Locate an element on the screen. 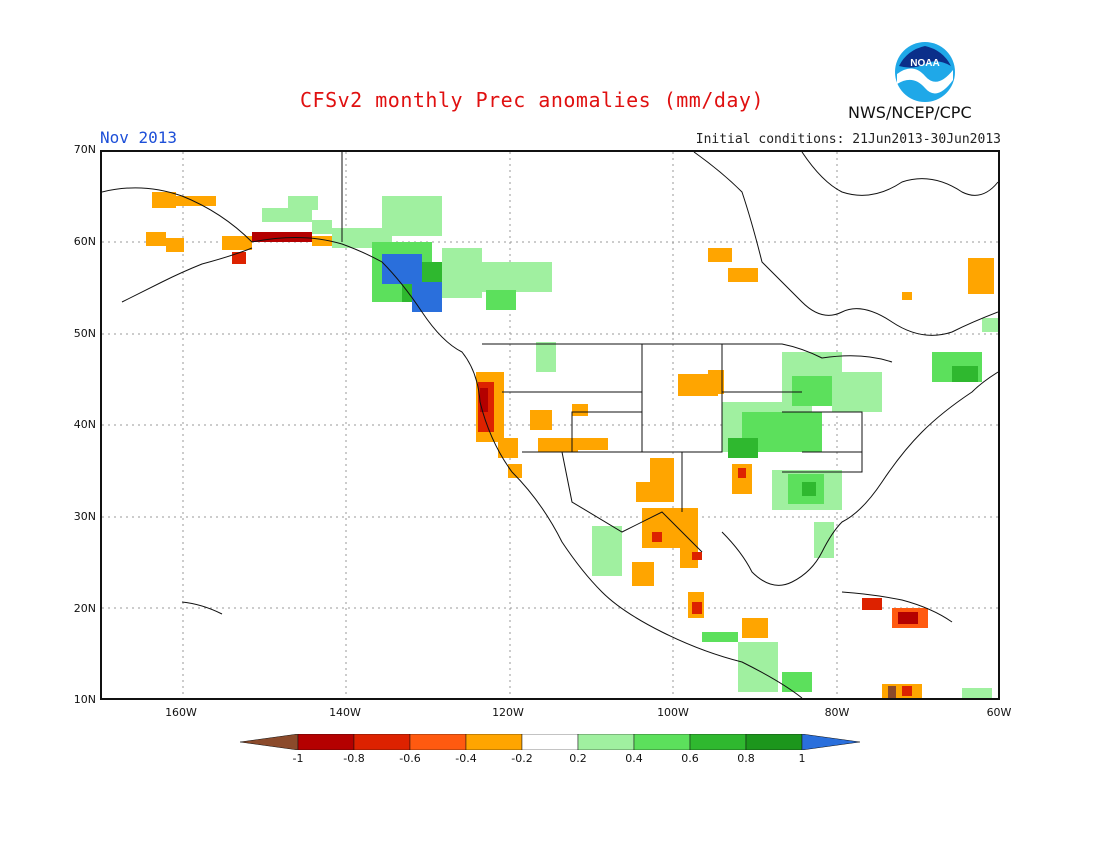 The height and width of the screenshot is (850, 1100). colorbar-label-3: -0.6 is located at coordinates (410, 758).